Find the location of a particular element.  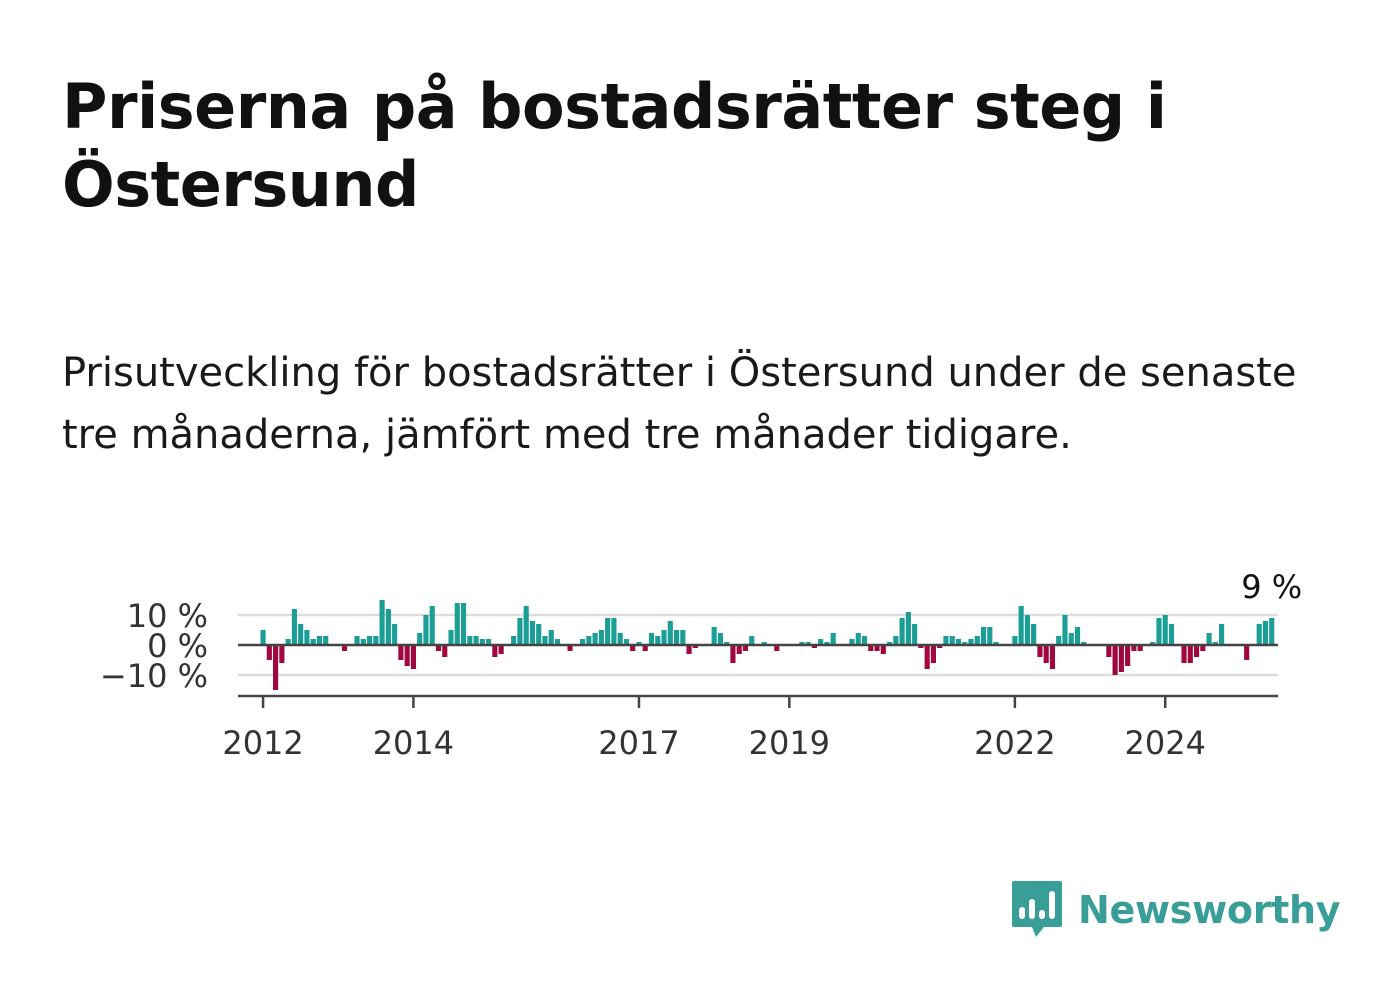

axes is located at coordinates (758, 675).